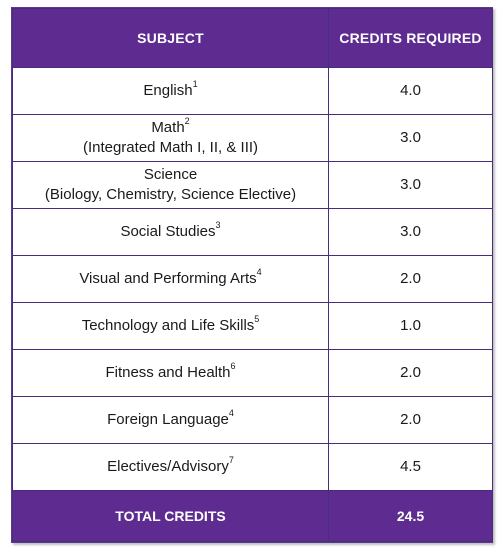 This screenshot has width=500, height=552. I want to click on subject-name: Social Studies, so click(168, 231).